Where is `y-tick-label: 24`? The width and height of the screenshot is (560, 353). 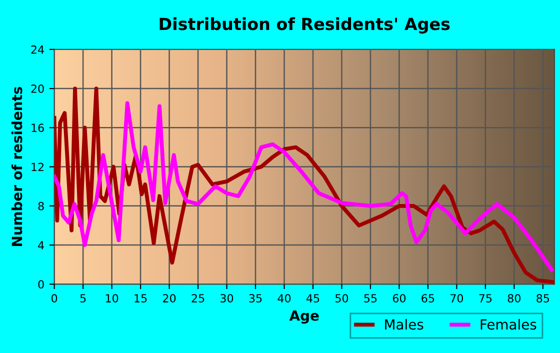 y-tick-label: 24 is located at coordinates (37, 49).